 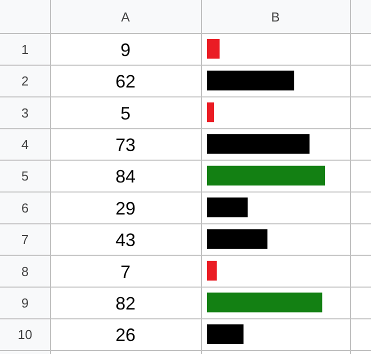 I want to click on data-label: 5, so click(x=125, y=113).